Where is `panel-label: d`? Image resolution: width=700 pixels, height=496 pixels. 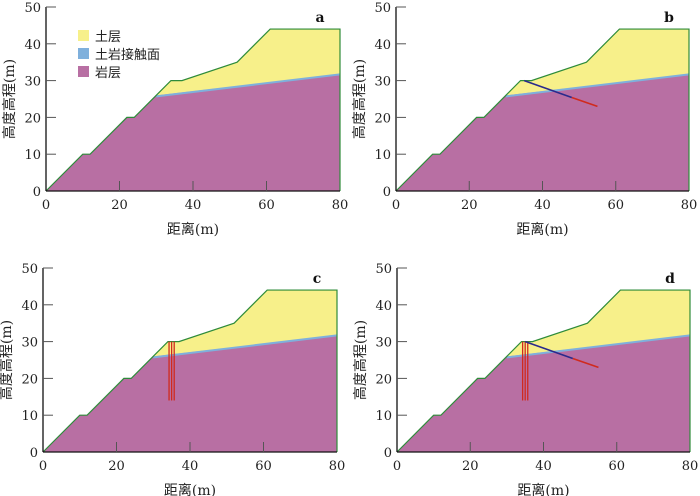 panel-label: d is located at coordinates (670, 279).